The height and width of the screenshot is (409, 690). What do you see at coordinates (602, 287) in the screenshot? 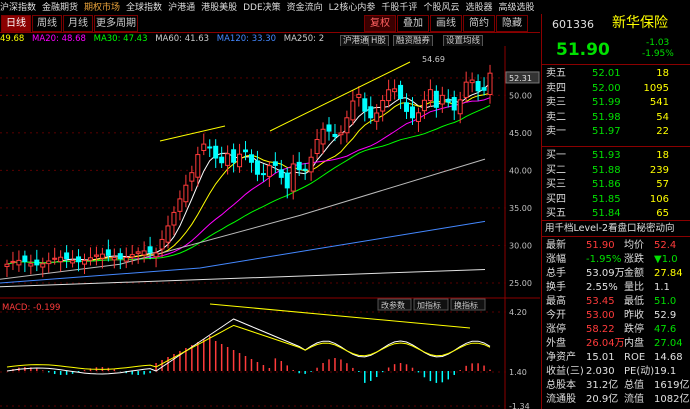
I see `stat-value: 2.55%` at bounding box center [602, 287].